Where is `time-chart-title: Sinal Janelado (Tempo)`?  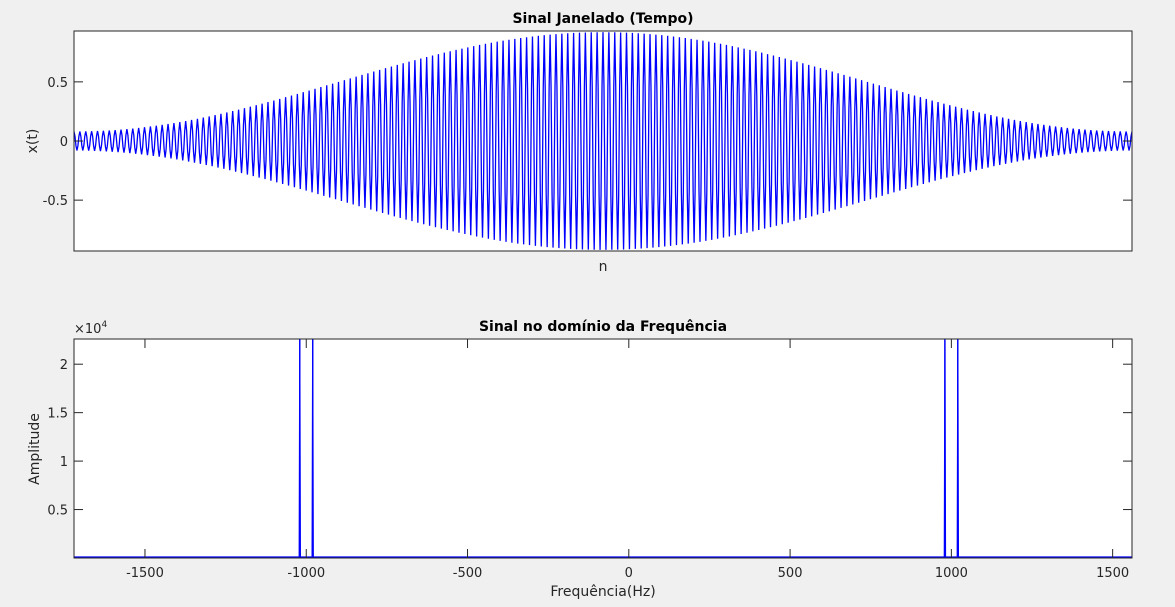 time-chart-title: Sinal Janelado (Tempo) is located at coordinates (602, 19).